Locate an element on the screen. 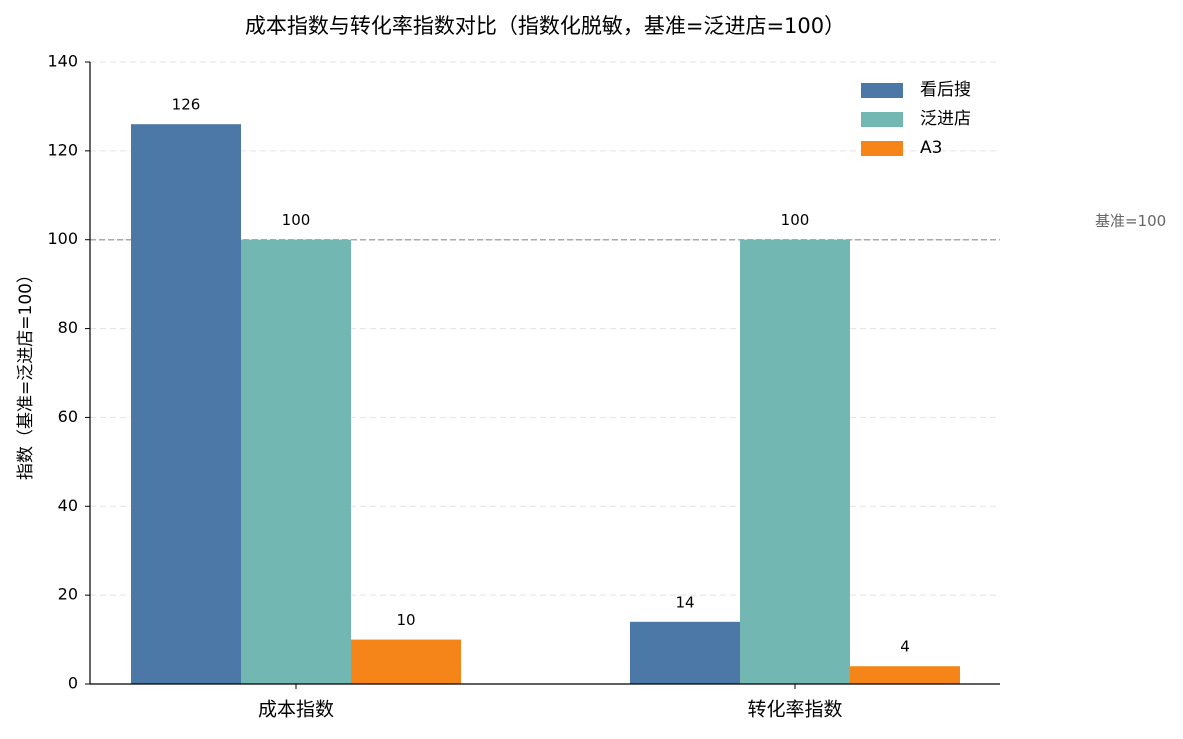 The image size is (1183, 739). x-tick-label: 转化率指数 is located at coordinates (794, 710).